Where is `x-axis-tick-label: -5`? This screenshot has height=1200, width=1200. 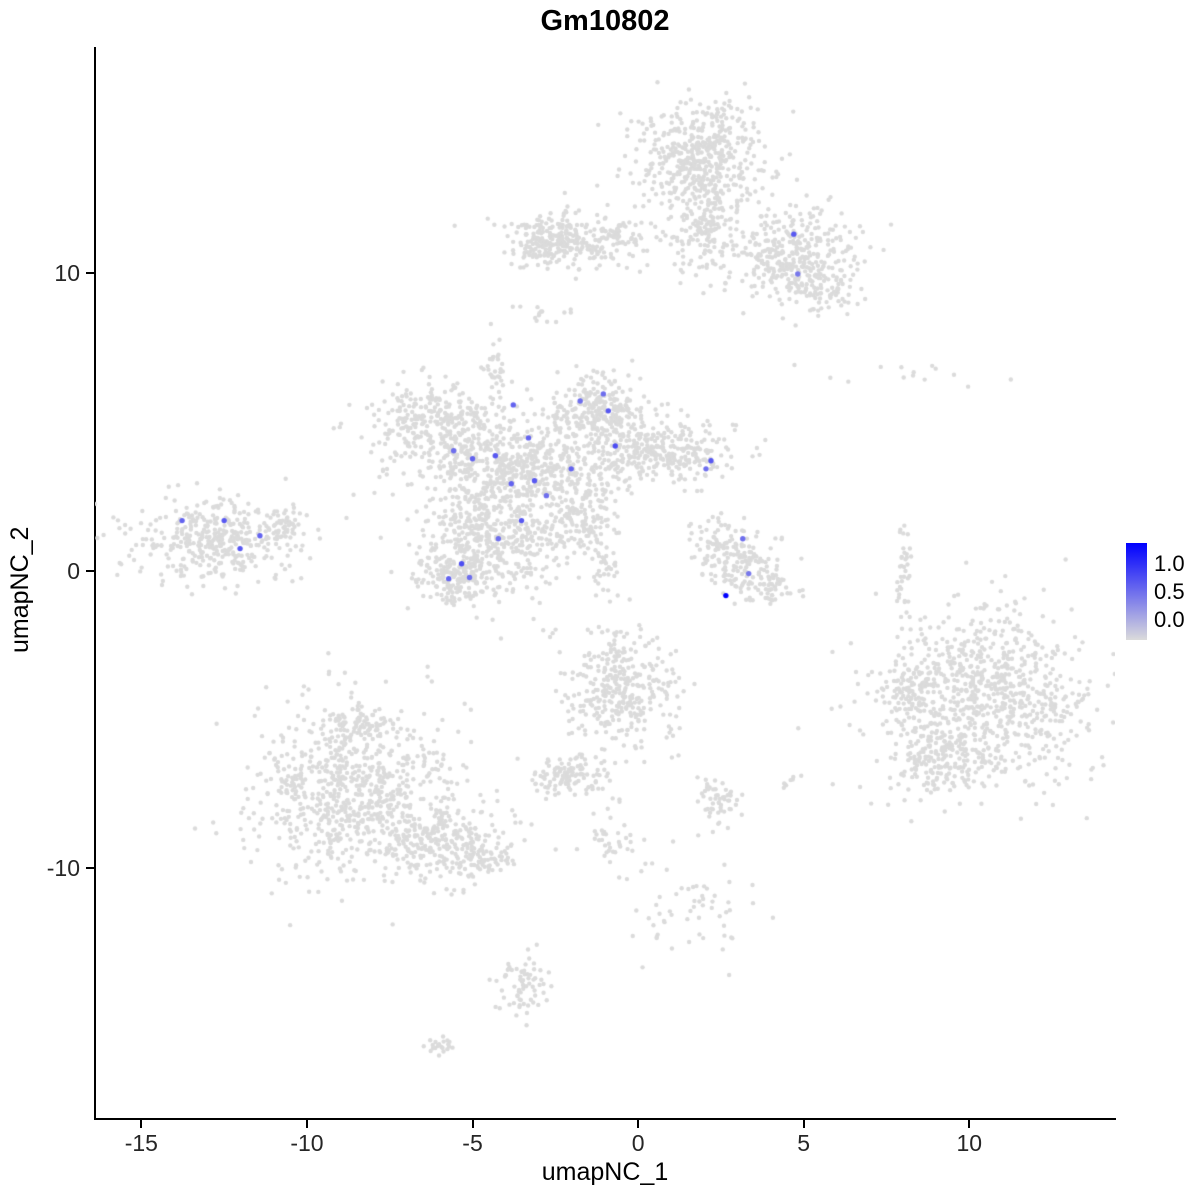
x-axis-tick-label: -5 is located at coordinates (472, 1143).